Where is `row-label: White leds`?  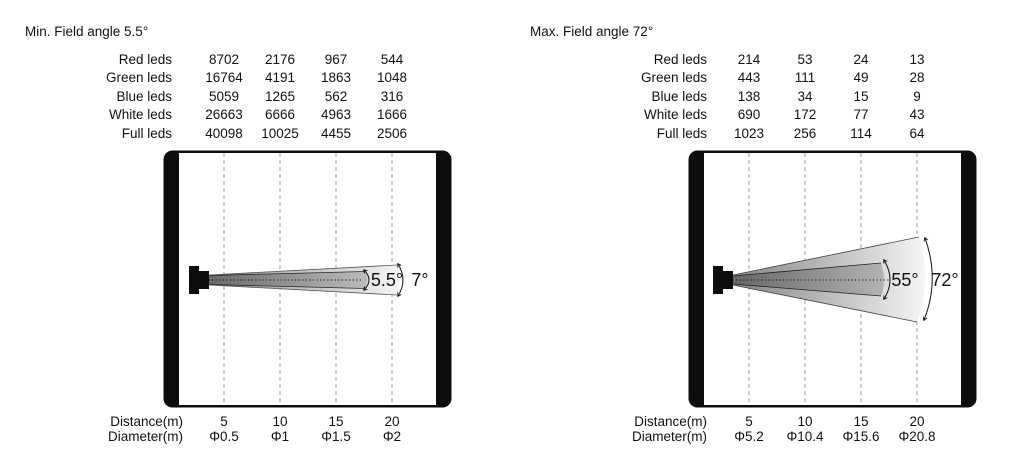 row-label: White leds is located at coordinates (140, 115).